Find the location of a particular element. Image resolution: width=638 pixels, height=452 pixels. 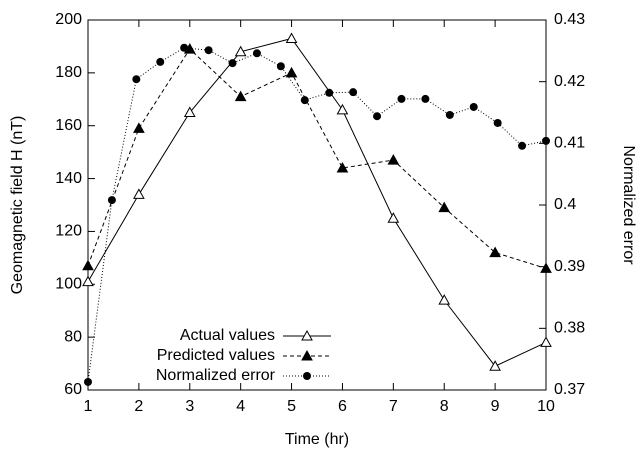

y2-tick-label: 0.38 is located at coordinates (569, 328).